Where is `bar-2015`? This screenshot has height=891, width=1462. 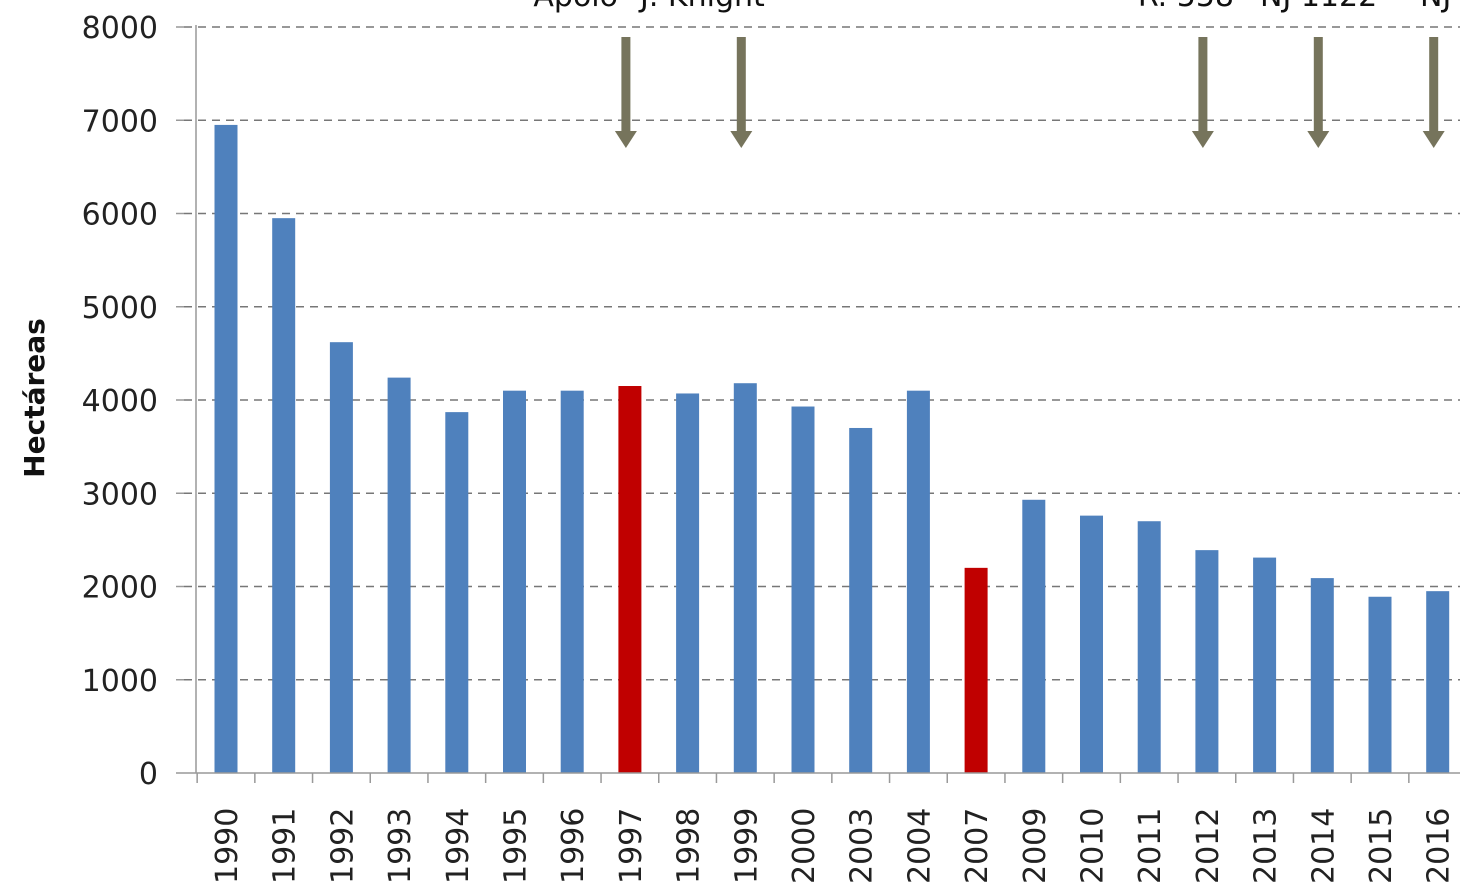
bar-2015 is located at coordinates (1380, 684).